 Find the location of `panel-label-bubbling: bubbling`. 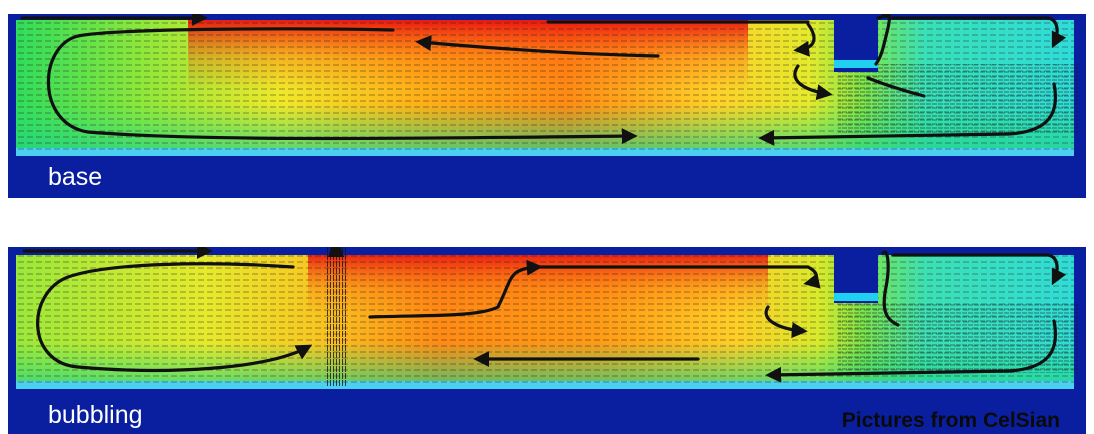

panel-label-bubbling: bubbling is located at coordinates (95, 415).